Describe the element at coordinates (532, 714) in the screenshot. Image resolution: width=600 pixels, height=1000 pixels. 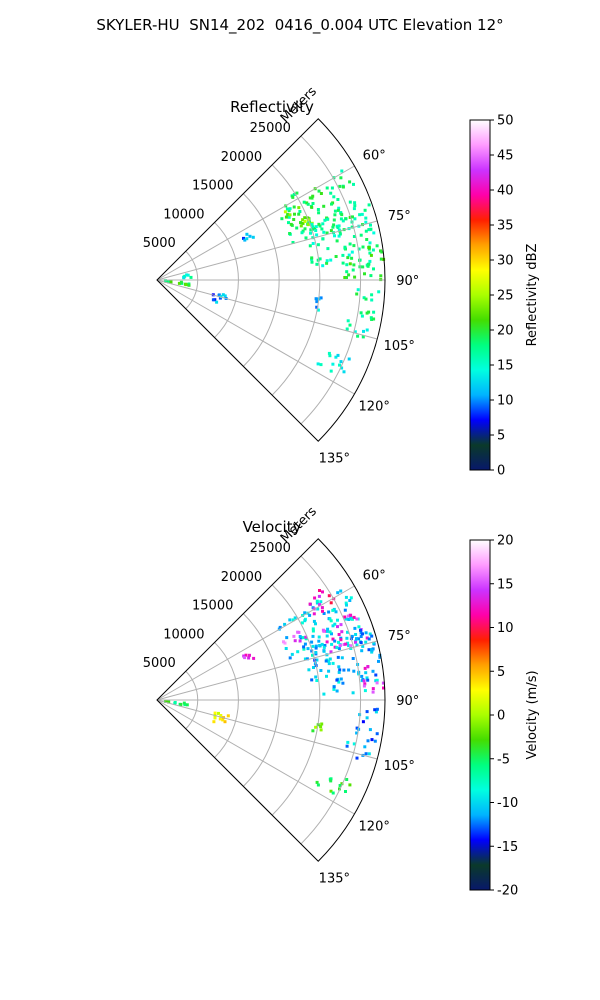
I see `colorbar-label: Velocity (m/s)` at that location.